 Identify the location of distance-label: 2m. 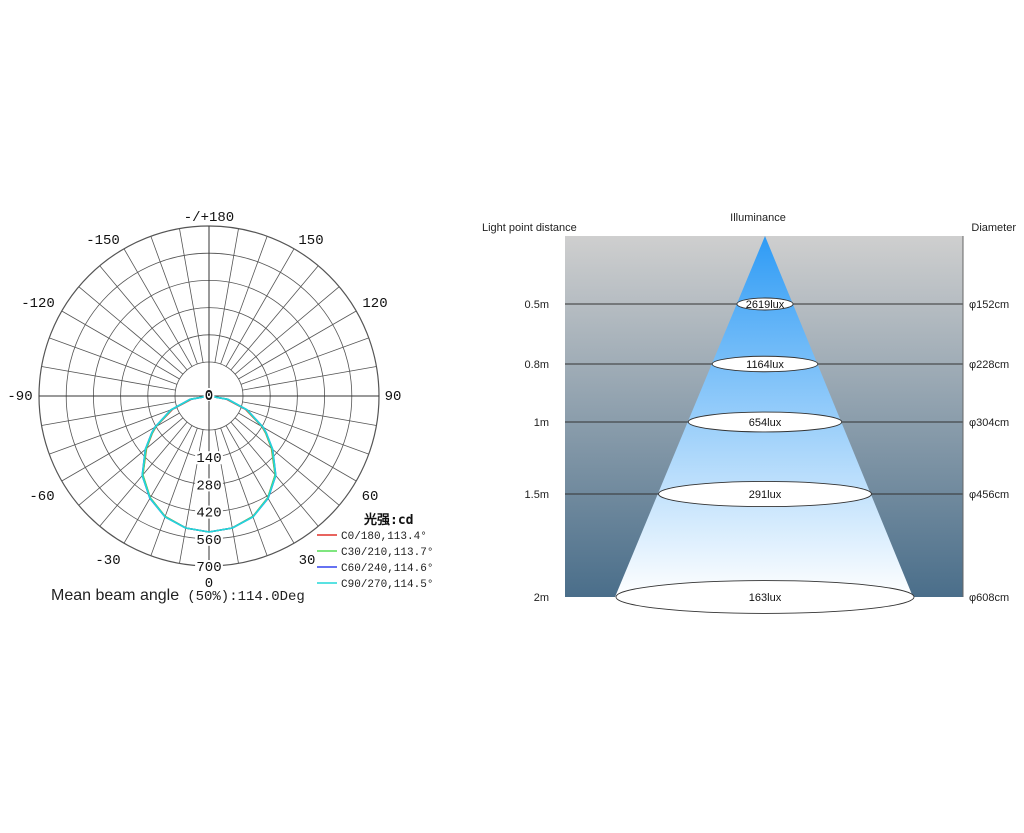
(541, 598).